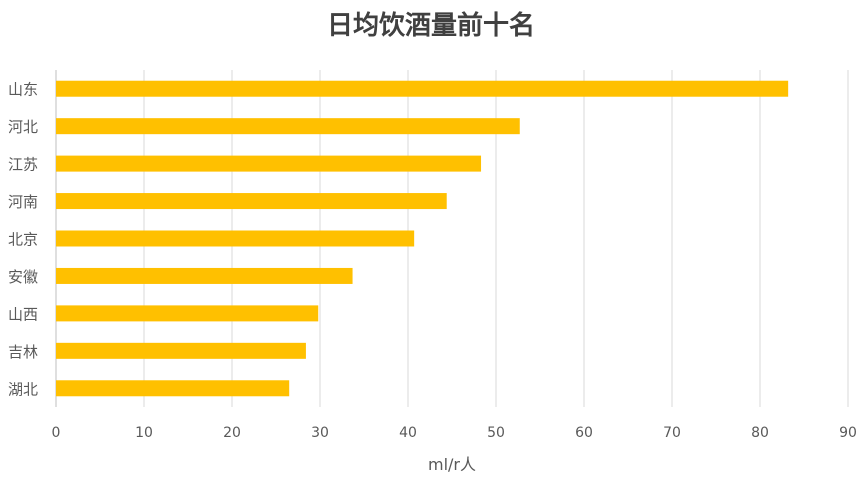  Describe the element at coordinates (431, 25) in the screenshot. I see `chart-title: 日均饮酒量前十名` at that location.